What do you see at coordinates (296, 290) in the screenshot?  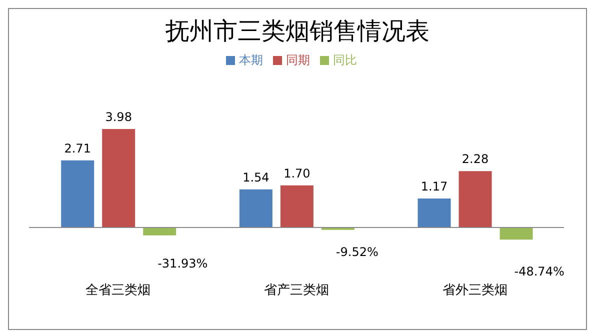 I see `x-tick-label: 省产三类烟` at bounding box center [296, 290].